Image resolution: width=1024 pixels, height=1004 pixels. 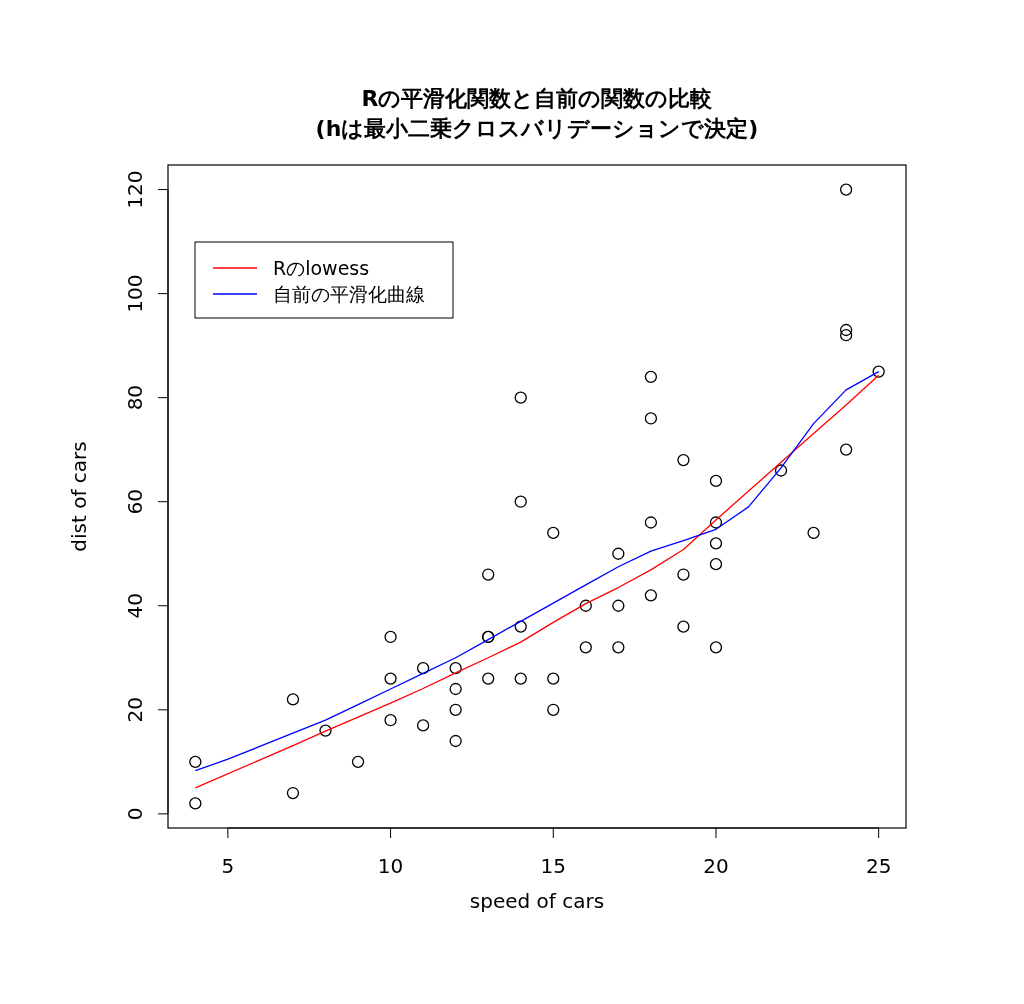 I want to click on y-axis-title: dist of cars, so click(x=79, y=496).